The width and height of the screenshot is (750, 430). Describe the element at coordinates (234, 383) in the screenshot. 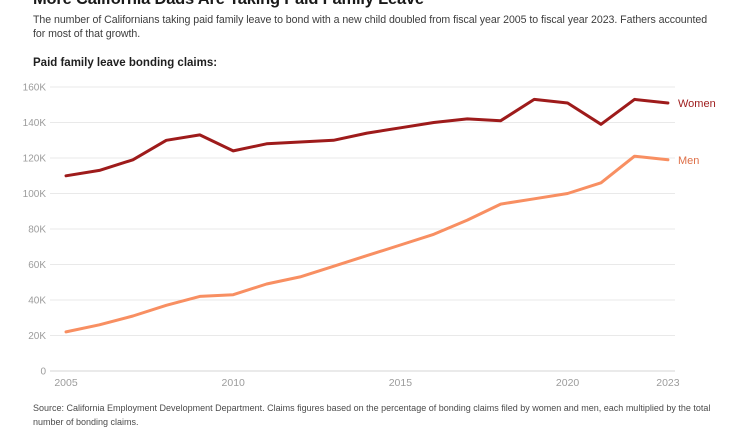

I see `x-axis-tick-label: 2010` at that location.